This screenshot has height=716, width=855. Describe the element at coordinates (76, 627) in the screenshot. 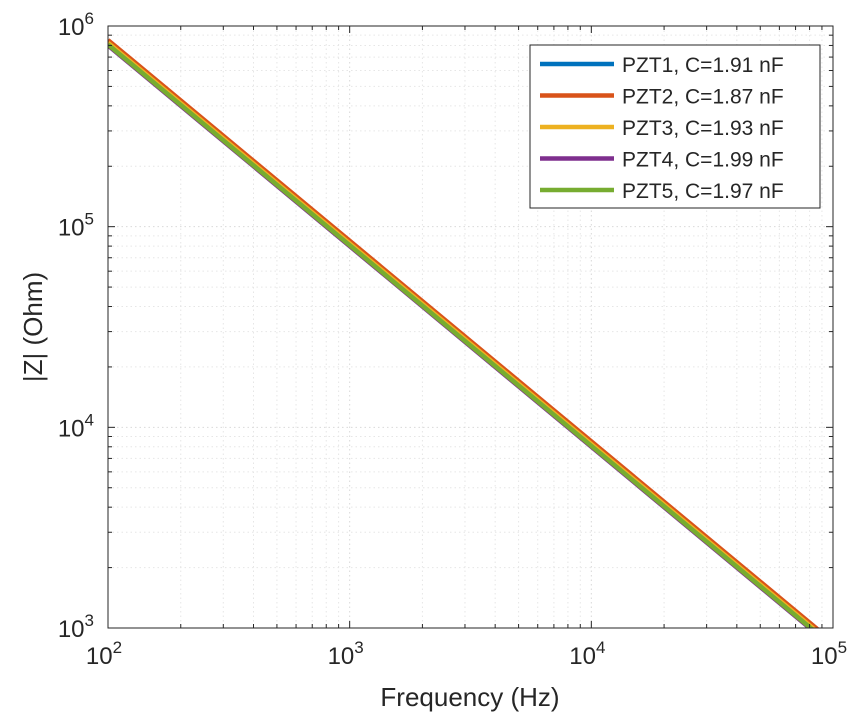

I see `y-tick-label: 10³` at that location.